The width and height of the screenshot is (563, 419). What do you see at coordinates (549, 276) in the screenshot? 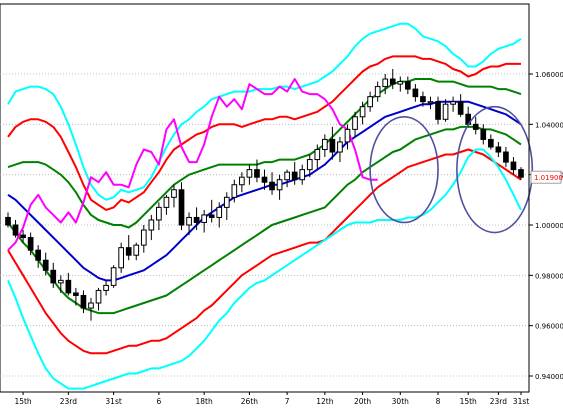
I see `y-tick-label: 0.98000` at bounding box center [549, 276].